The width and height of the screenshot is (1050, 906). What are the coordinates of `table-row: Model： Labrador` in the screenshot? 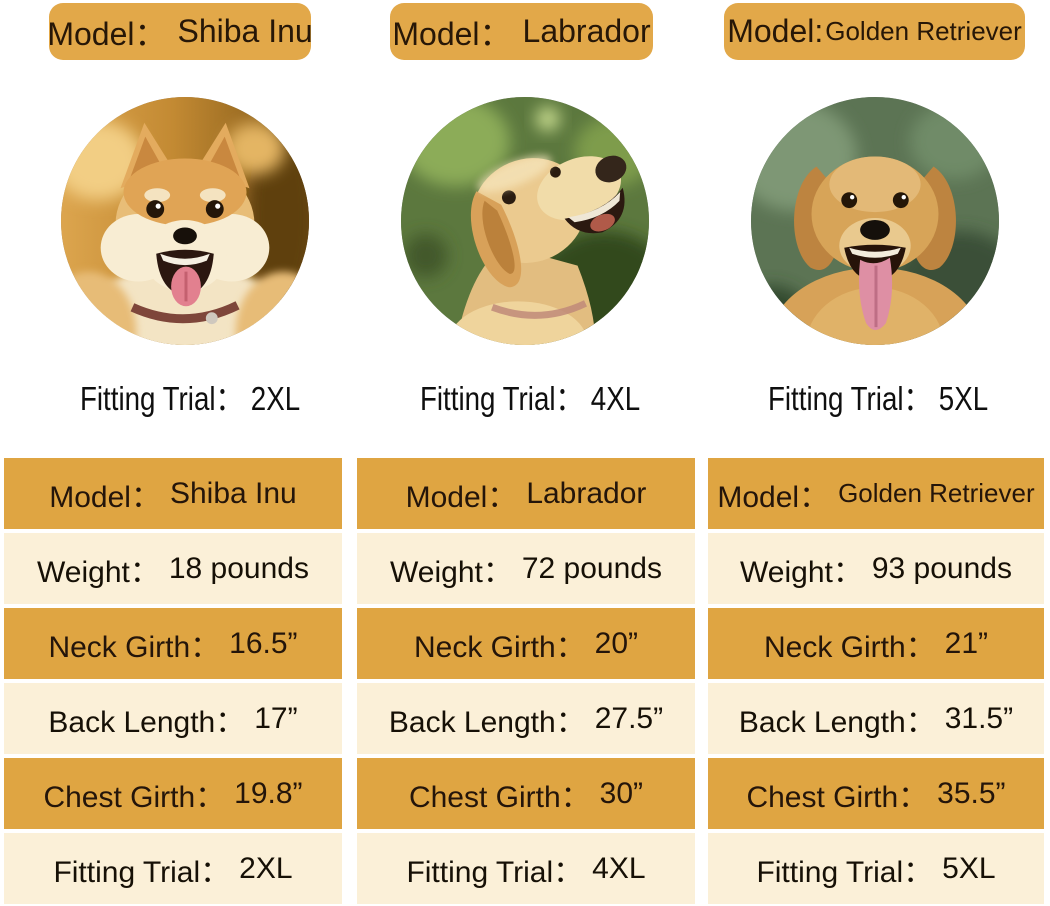 It's located at (526, 493).